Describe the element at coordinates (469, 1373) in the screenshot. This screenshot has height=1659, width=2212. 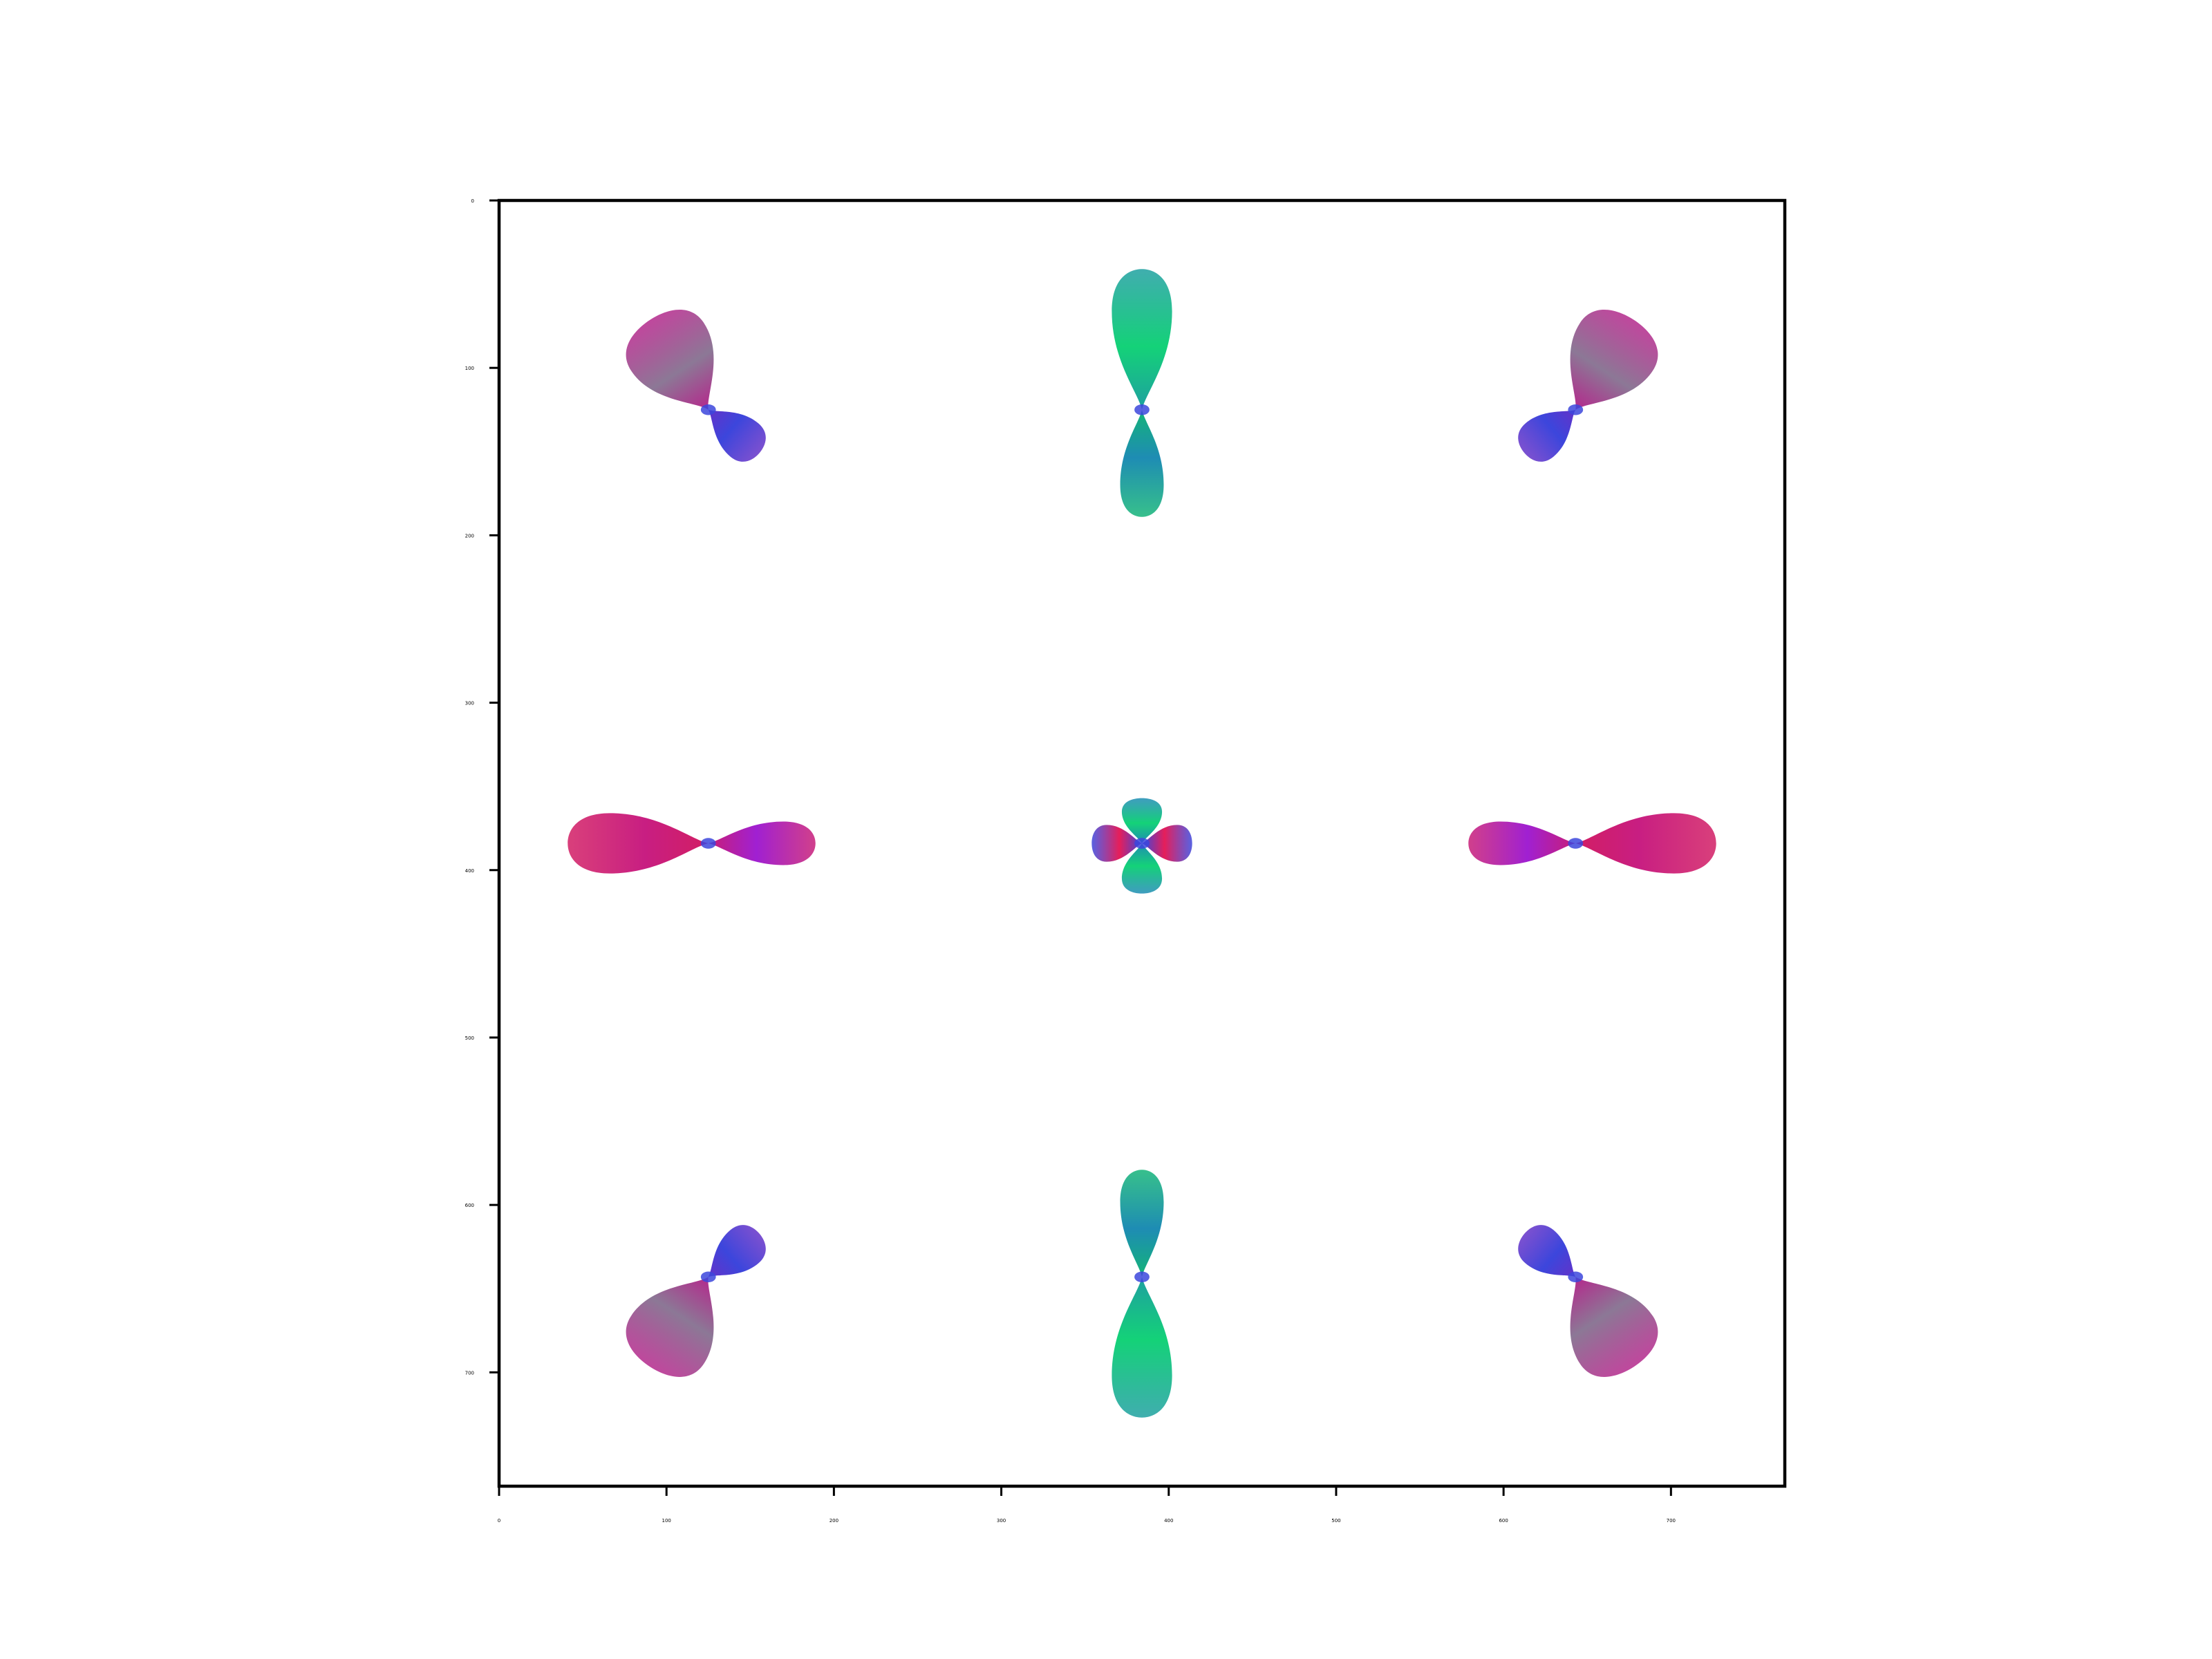
I see `y-tick-label: 700` at that location.